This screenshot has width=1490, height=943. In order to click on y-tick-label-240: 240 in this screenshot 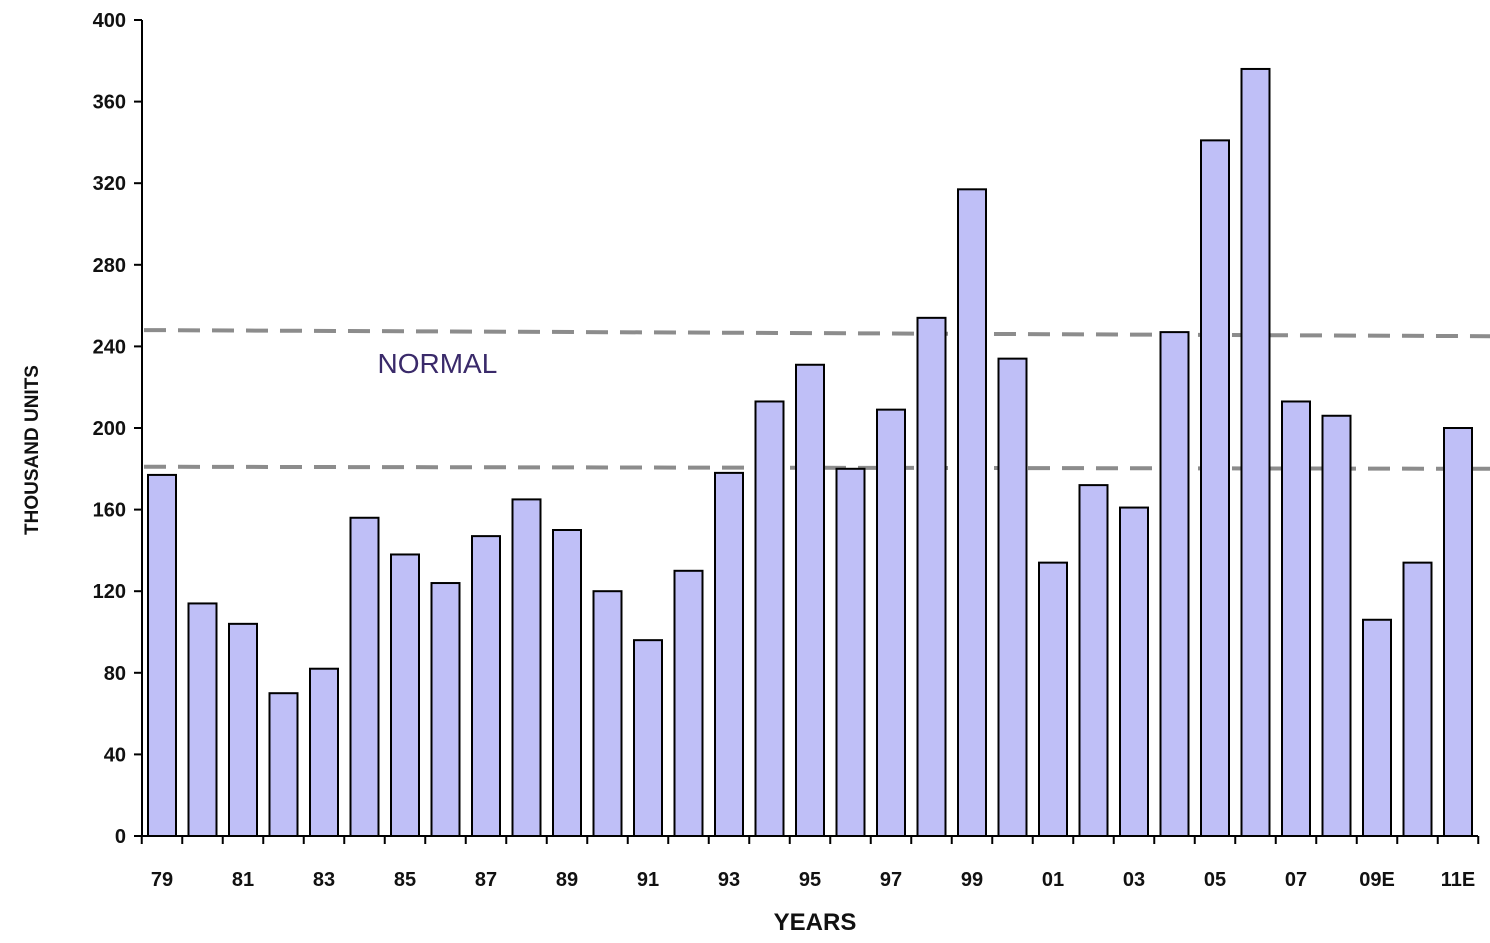, I will do `click(109, 347)`.